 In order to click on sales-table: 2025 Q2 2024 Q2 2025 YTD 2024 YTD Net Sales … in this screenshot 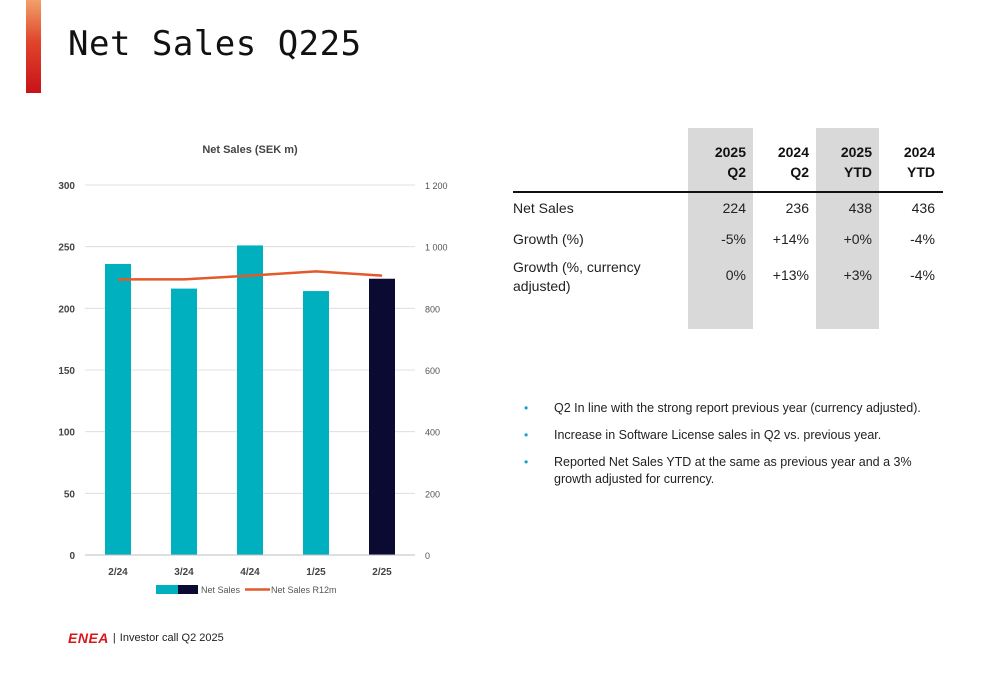, I will do `click(728, 228)`.